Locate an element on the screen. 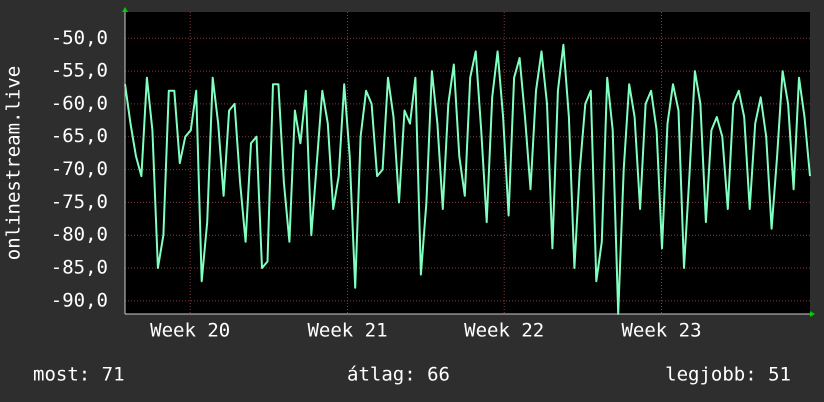  y-tick-label: -85,0 is located at coordinates (79, 268).